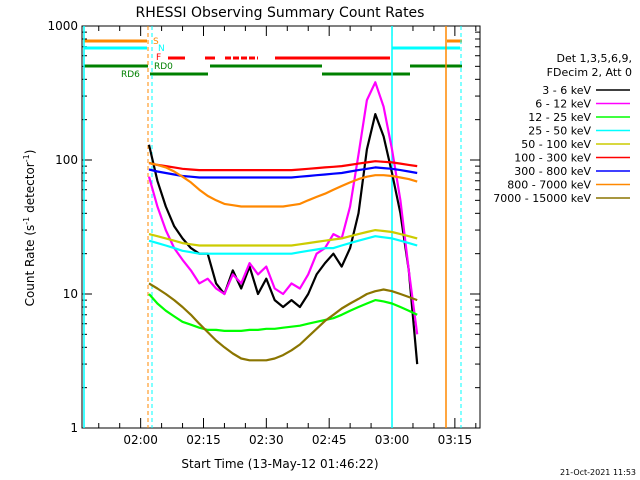 Image resolution: width=640 pixels, height=480 pixels. I want to click on y-tick-label: 10, so click(70, 294).